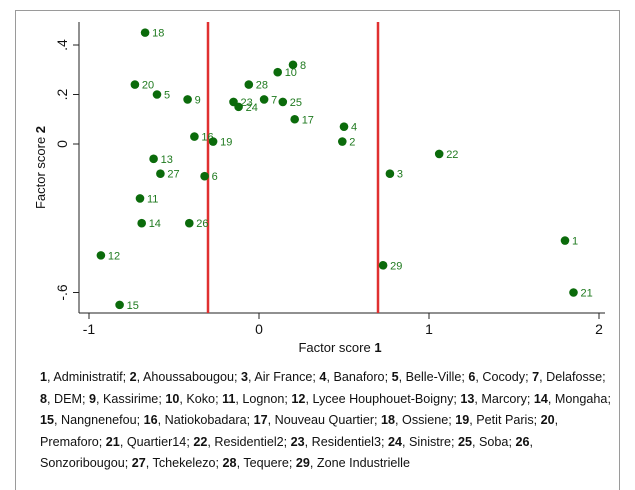 The width and height of the screenshot is (635, 490). Describe the element at coordinates (226, 143) in the screenshot. I see `scatter-point-label-19: 19` at that location.